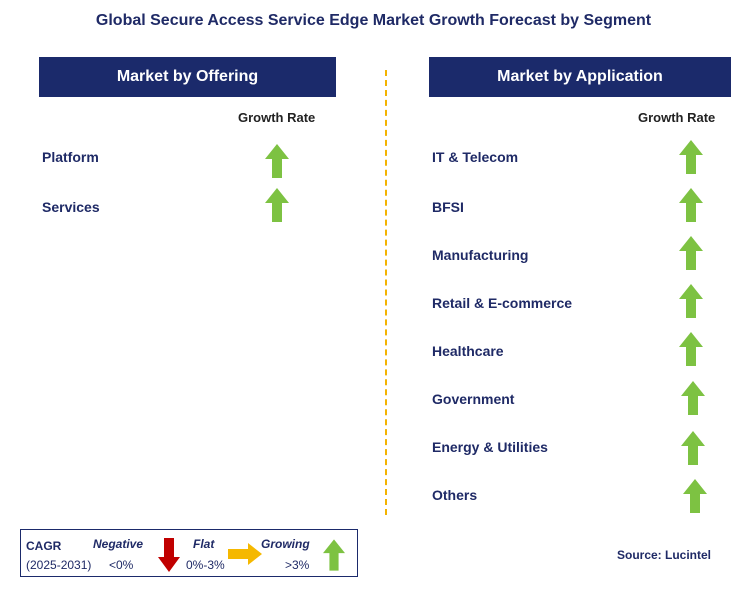 The height and width of the screenshot is (597, 747). I want to click on legend-flat-range: 0%-3%, so click(205, 565).